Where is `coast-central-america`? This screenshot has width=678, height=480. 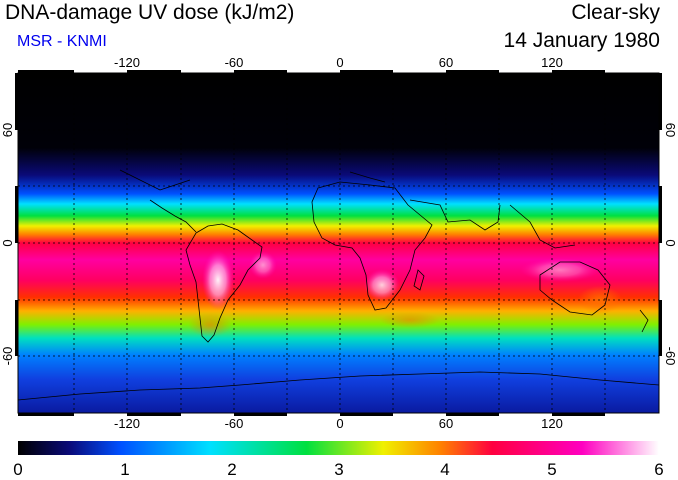
coast-central-america is located at coordinates (173, 216).